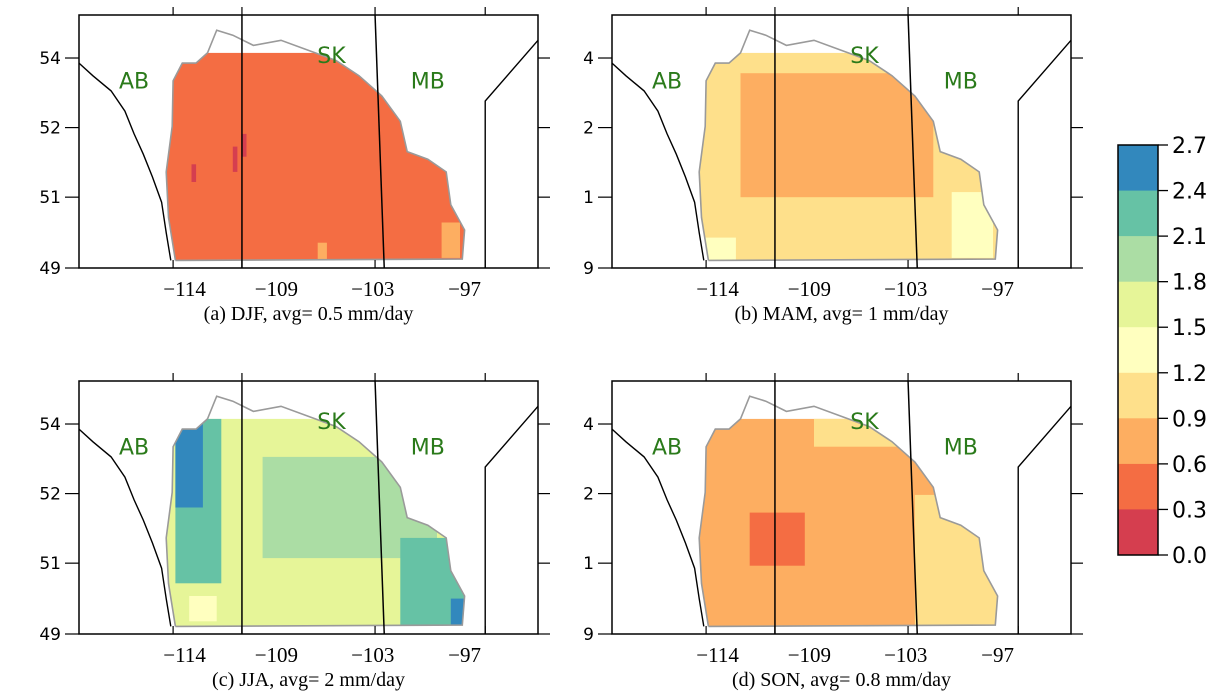 The image size is (1226, 697). Describe the element at coordinates (1189, 419) in the screenshot. I see `colorbar-tick-label: 0.9` at that location.